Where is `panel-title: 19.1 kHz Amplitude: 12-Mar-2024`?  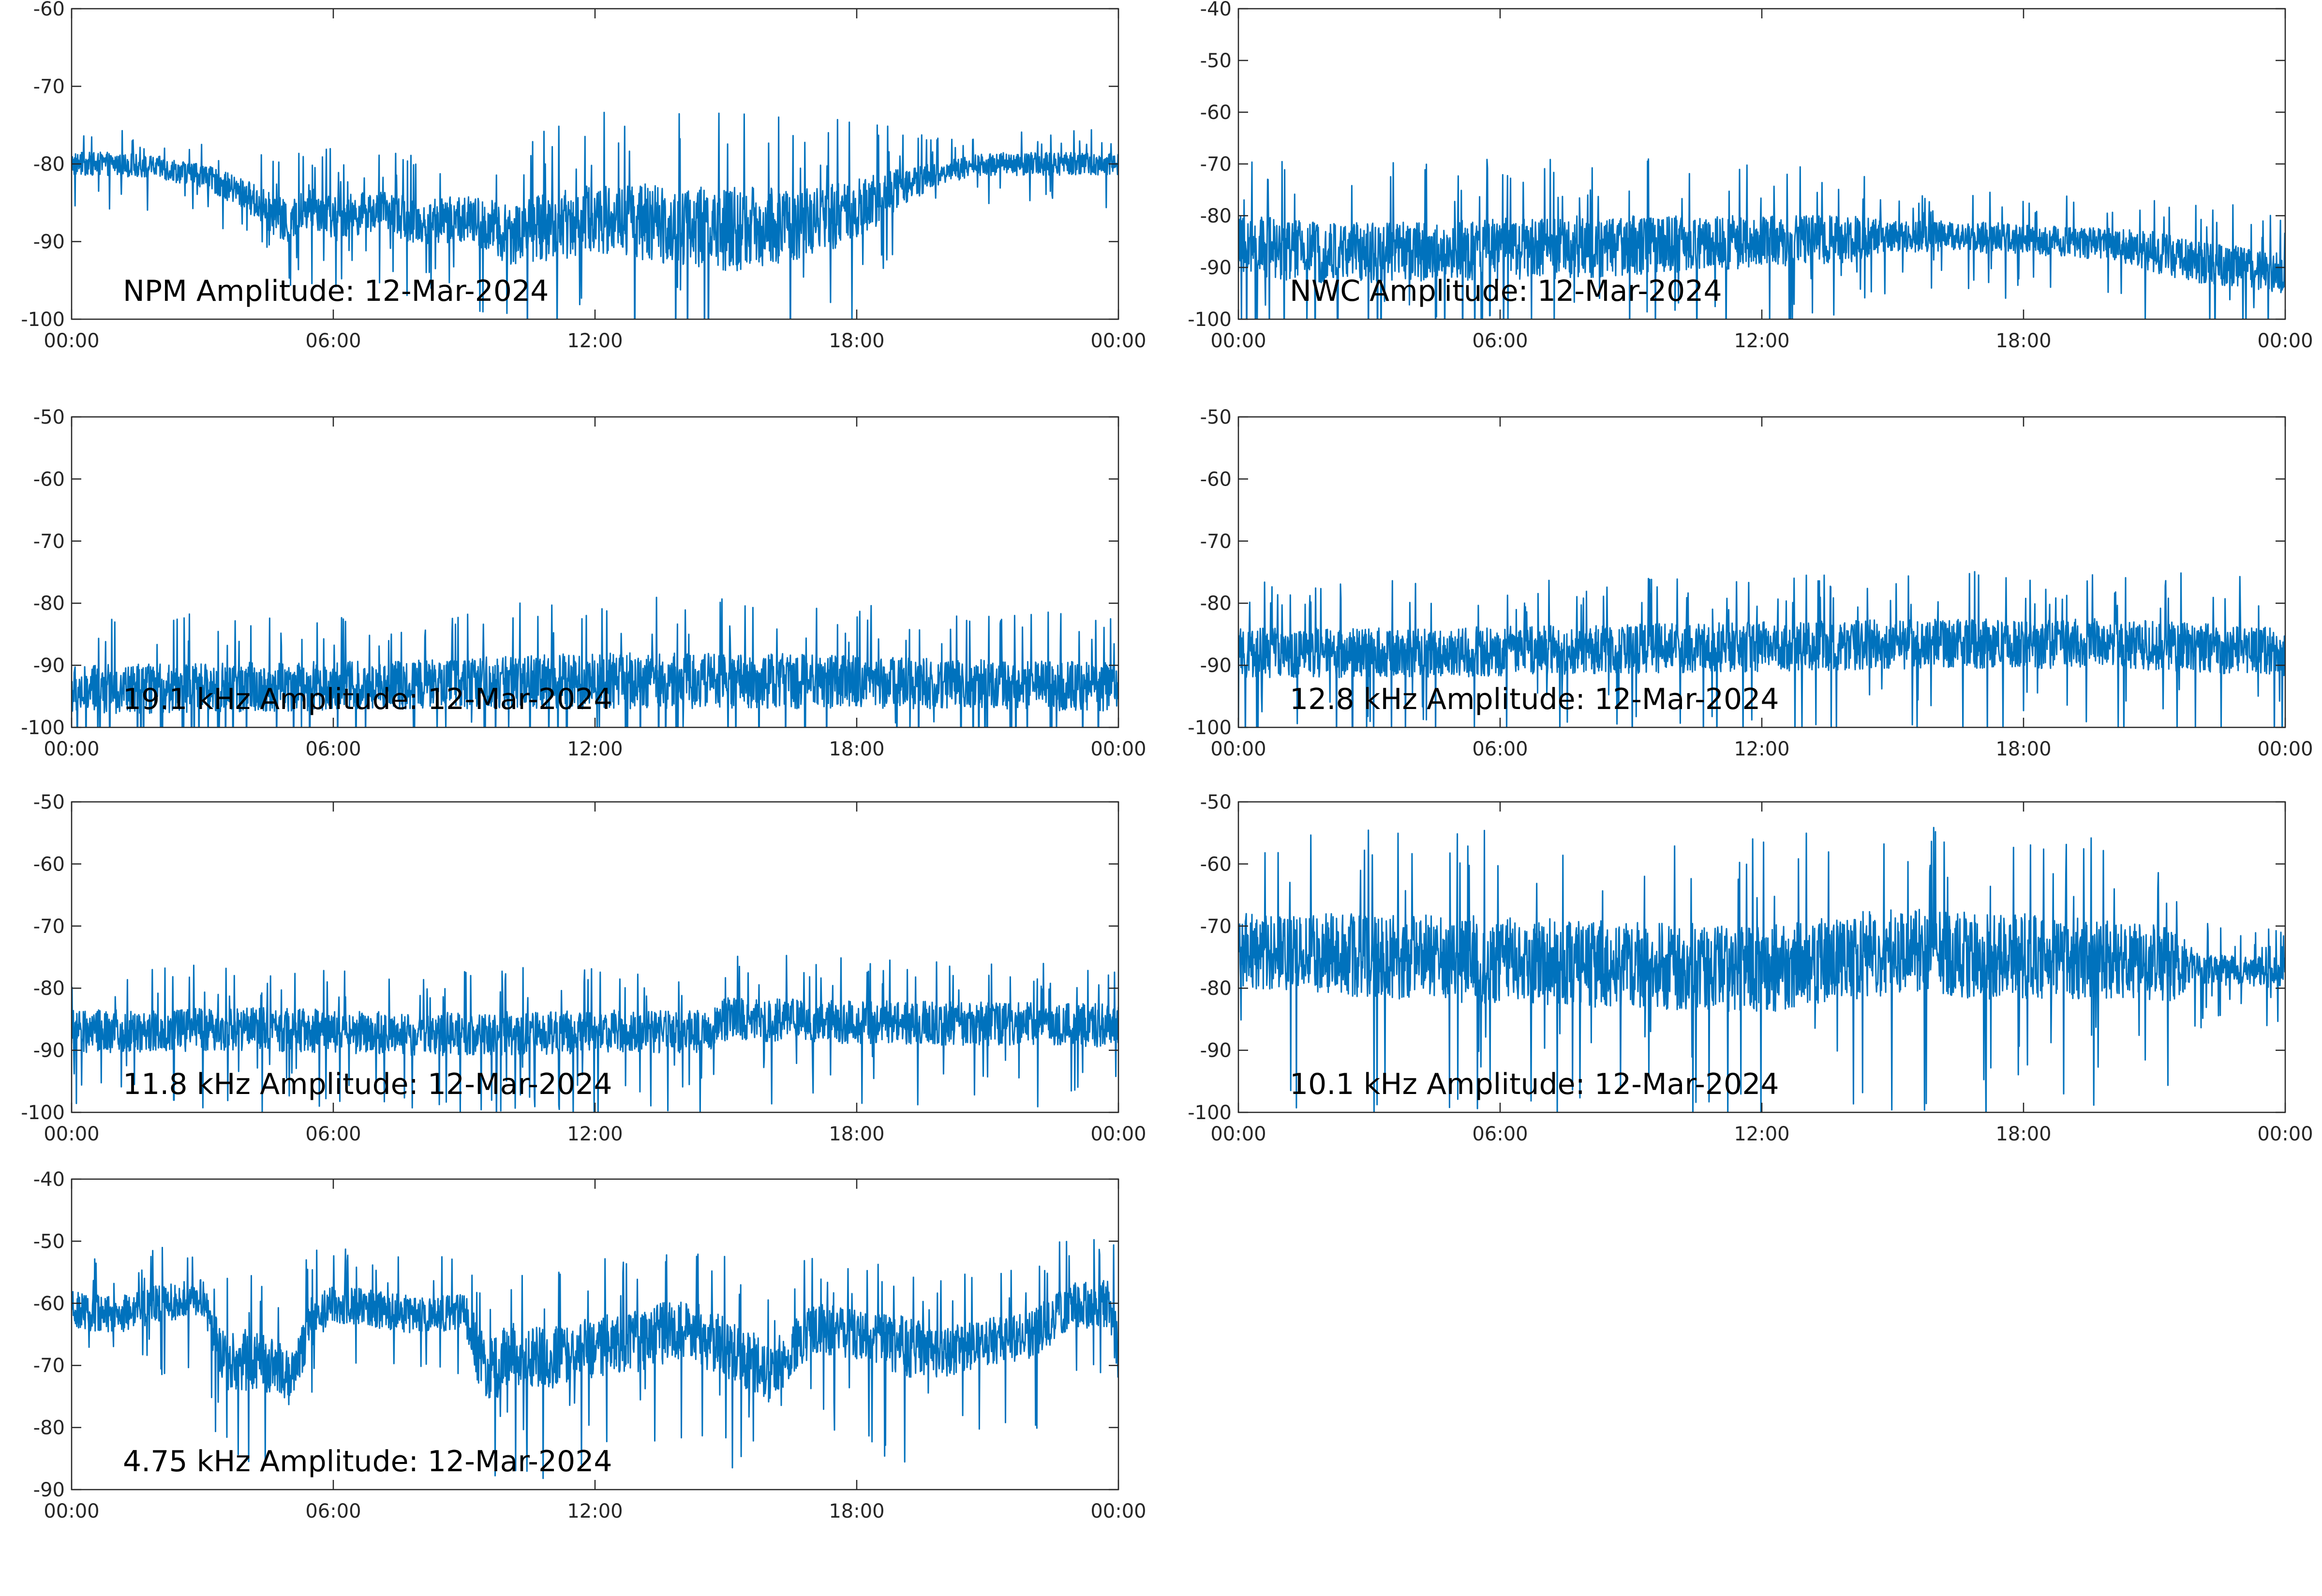
panel-title: 19.1 kHz Amplitude: 12-Mar-2024 is located at coordinates (367, 699).